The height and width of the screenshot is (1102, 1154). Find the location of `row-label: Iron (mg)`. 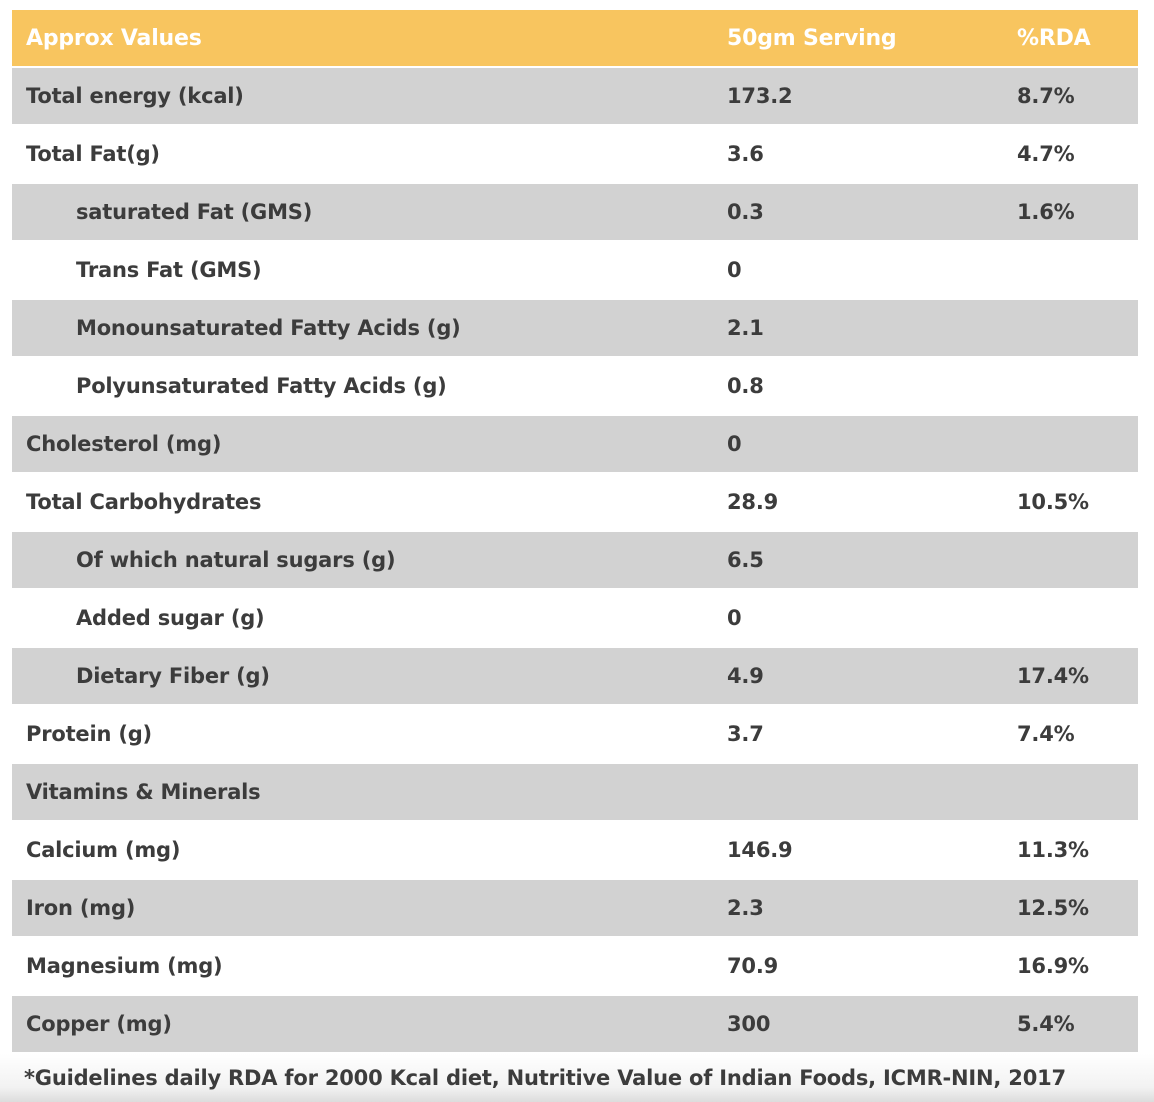

row-label: Iron (mg) is located at coordinates (81, 908).